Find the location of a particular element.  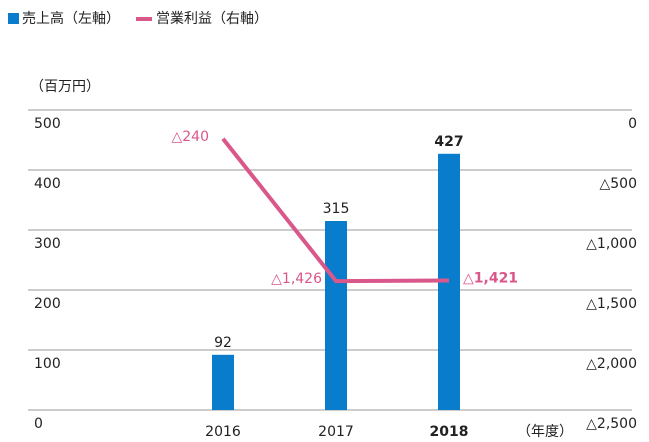

legend-label: 営業利益（右軸） is located at coordinates (212, 19).